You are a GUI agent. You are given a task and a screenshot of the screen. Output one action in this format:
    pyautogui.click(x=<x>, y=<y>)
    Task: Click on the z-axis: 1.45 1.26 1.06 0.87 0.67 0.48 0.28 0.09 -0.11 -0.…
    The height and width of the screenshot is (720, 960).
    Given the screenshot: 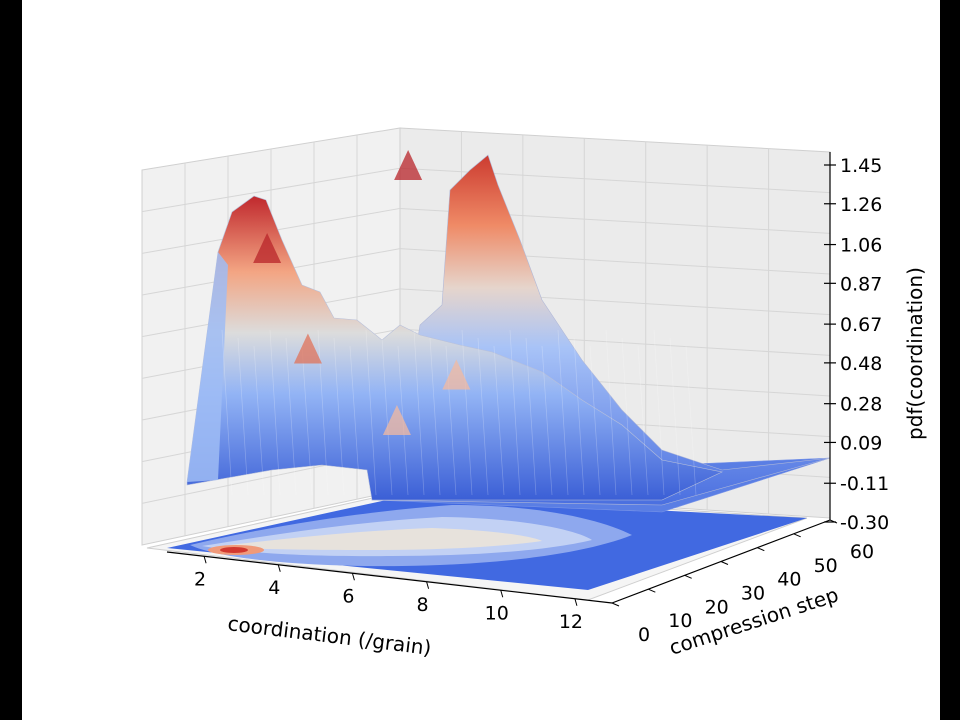 What is the action you would take?
    pyautogui.click(x=875, y=343)
    